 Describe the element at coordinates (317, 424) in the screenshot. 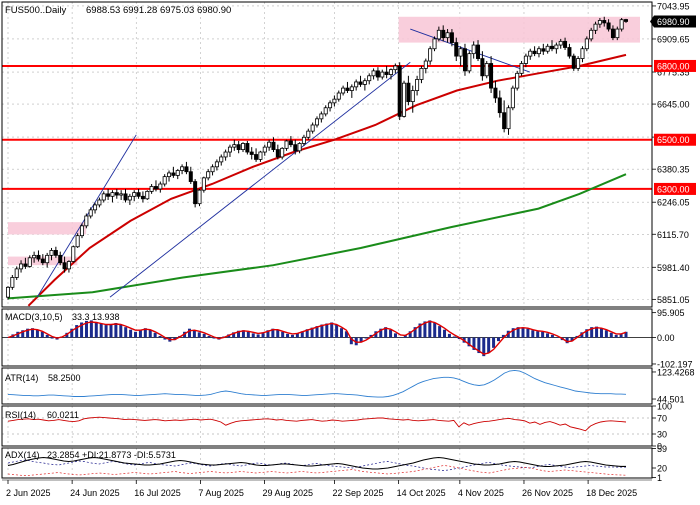

I see `rsi-line` at that location.